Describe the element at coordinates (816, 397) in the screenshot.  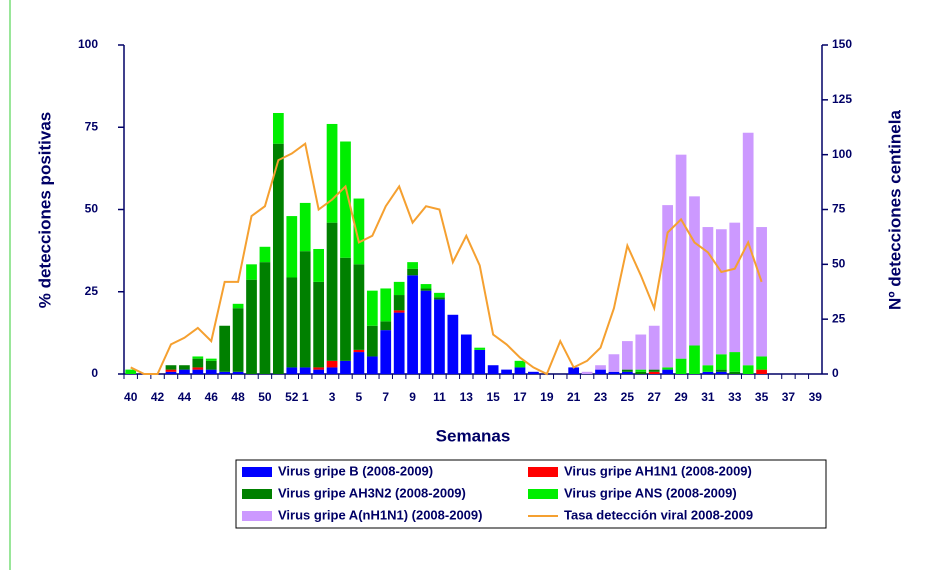
I see `x-tick-label: 39` at that location.